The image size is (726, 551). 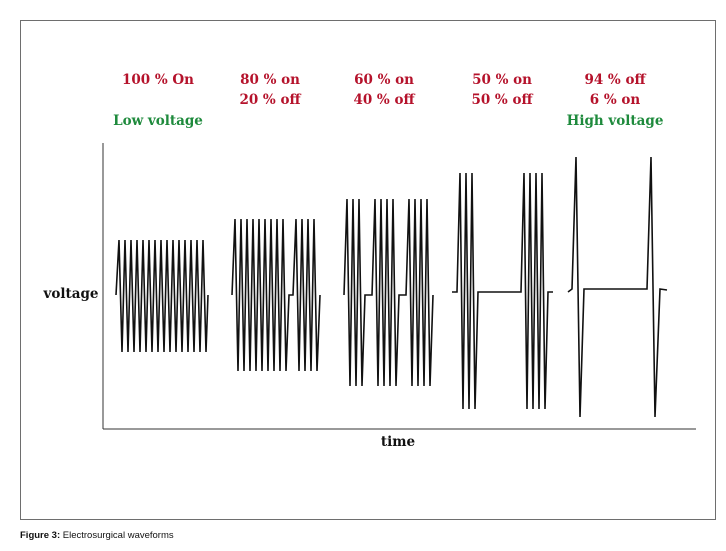 I want to click on waveform-6-on, so click(x=617, y=287).